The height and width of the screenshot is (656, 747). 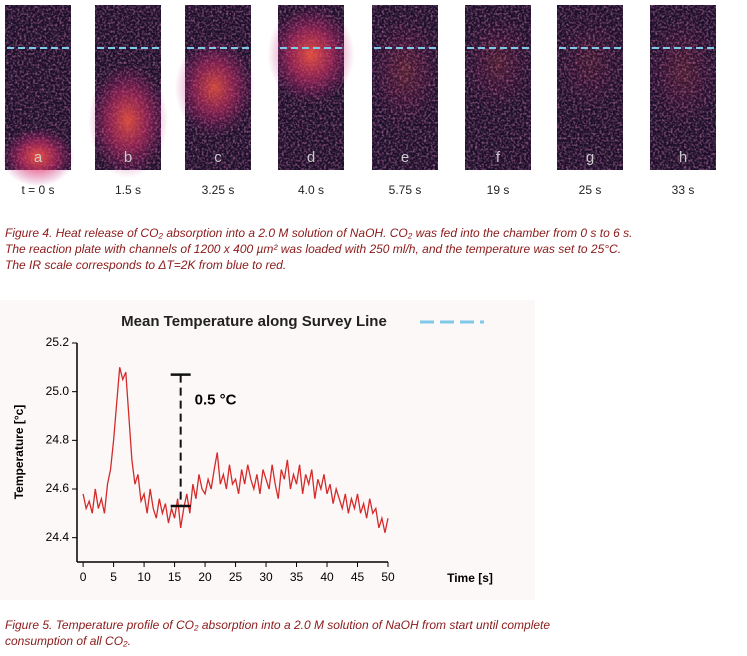 I want to click on x-tick-label: 35, so click(x=297, y=577).